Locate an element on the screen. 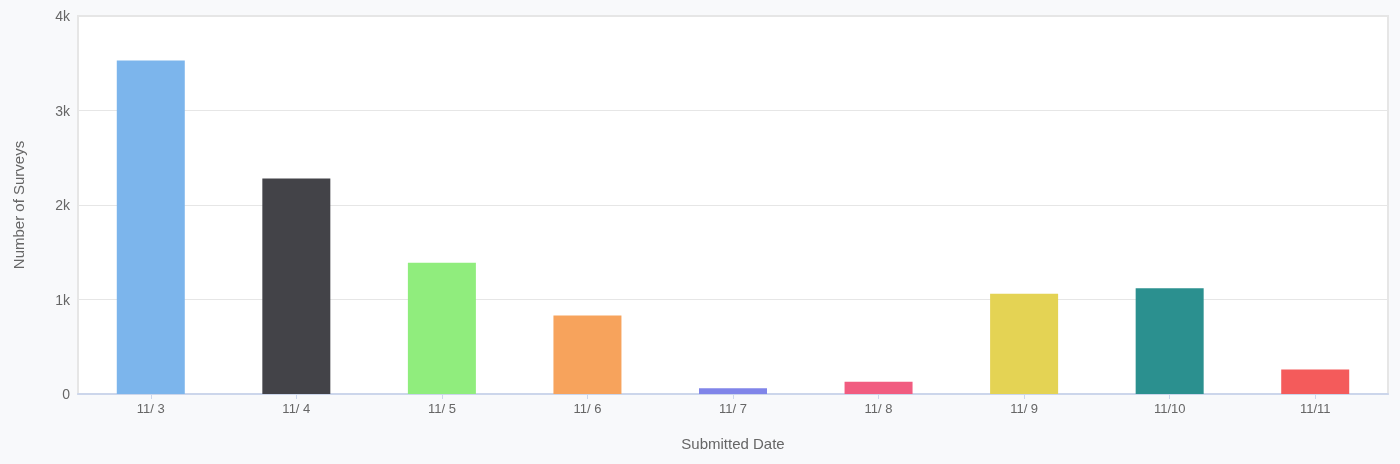 The width and height of the screenshot is (1400, 464). y-tick-label: 1k is located at coordinates (63, 299).